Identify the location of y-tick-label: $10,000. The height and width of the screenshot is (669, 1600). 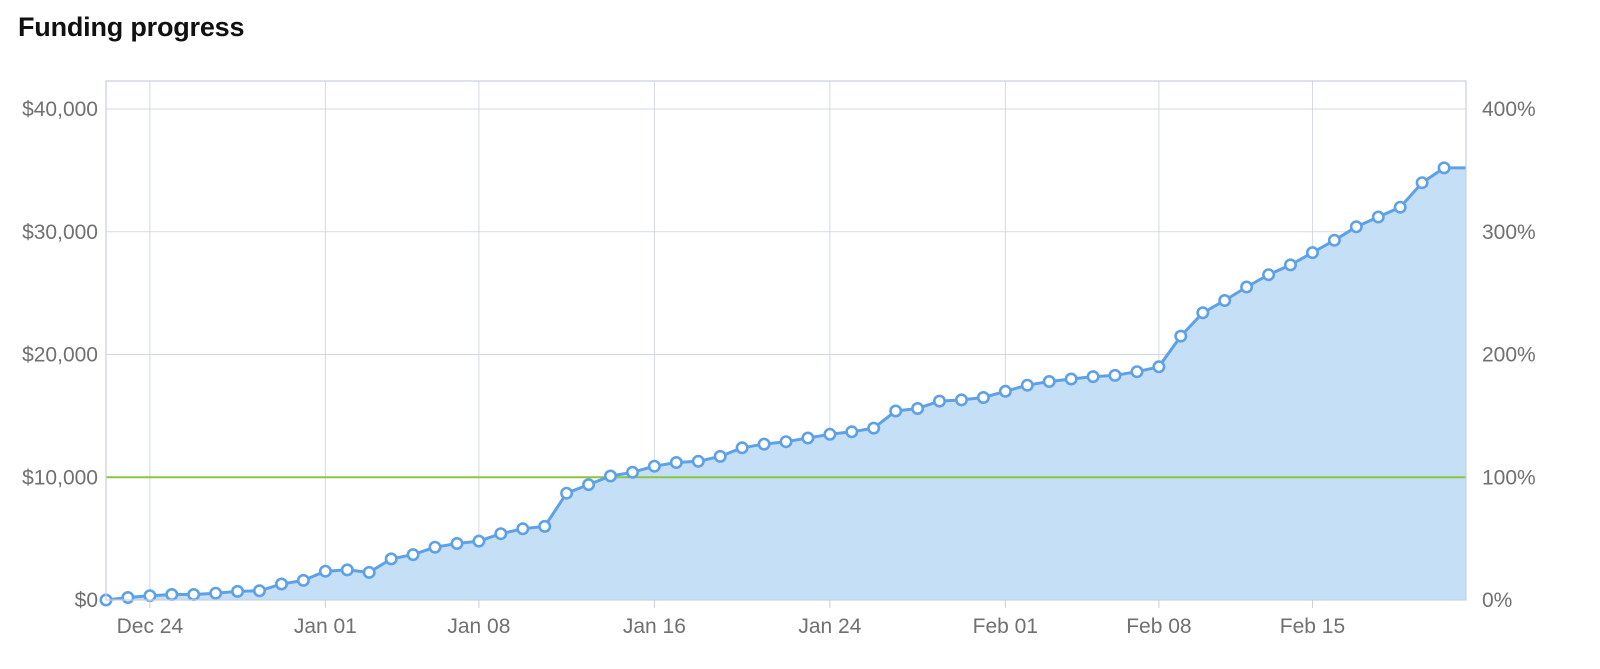
(60, 477).